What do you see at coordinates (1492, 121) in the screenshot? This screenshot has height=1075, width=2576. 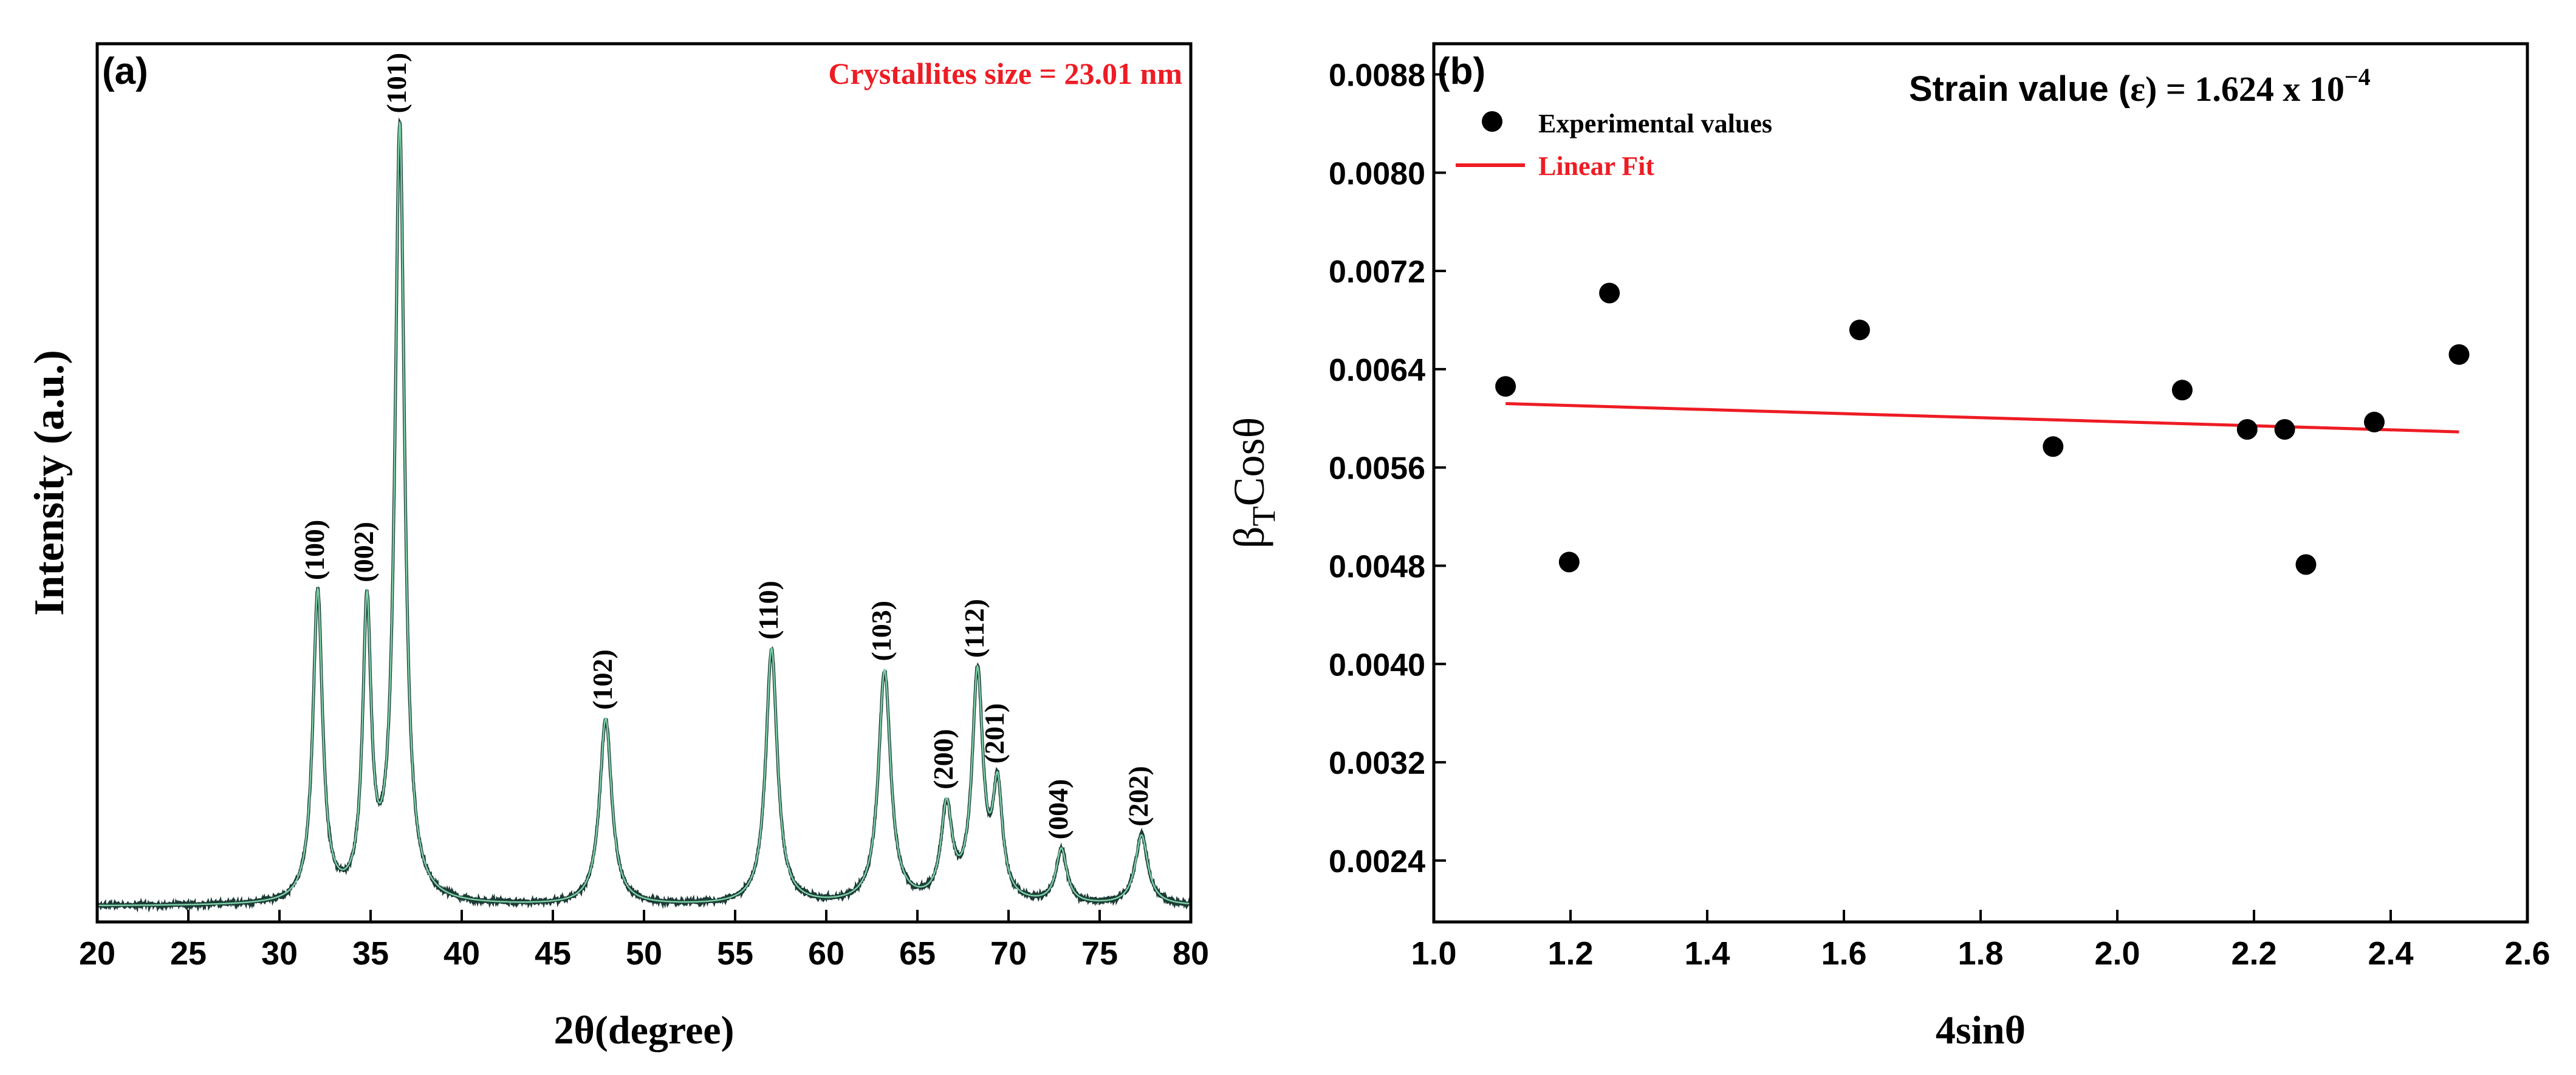 I see `legend-point-marker` at bounding box center [1492, 121].